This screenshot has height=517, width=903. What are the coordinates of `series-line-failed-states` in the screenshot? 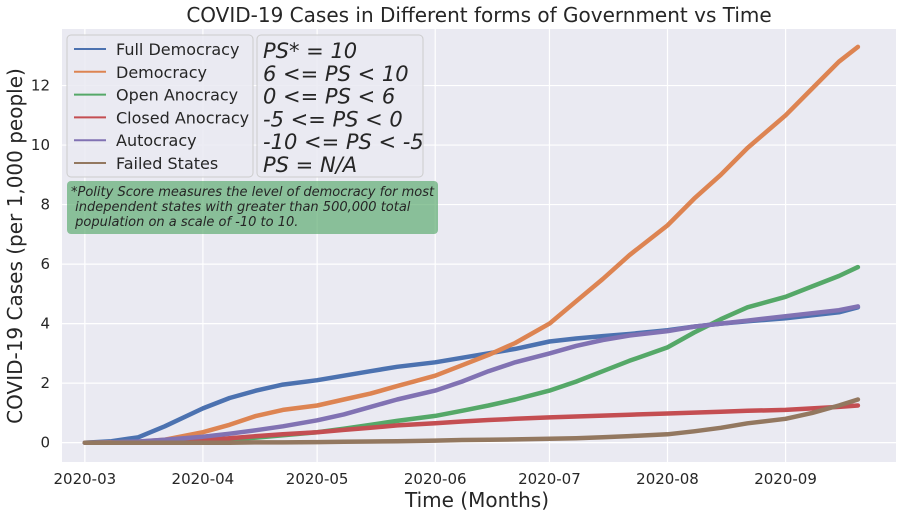 It's located at (471, 421).